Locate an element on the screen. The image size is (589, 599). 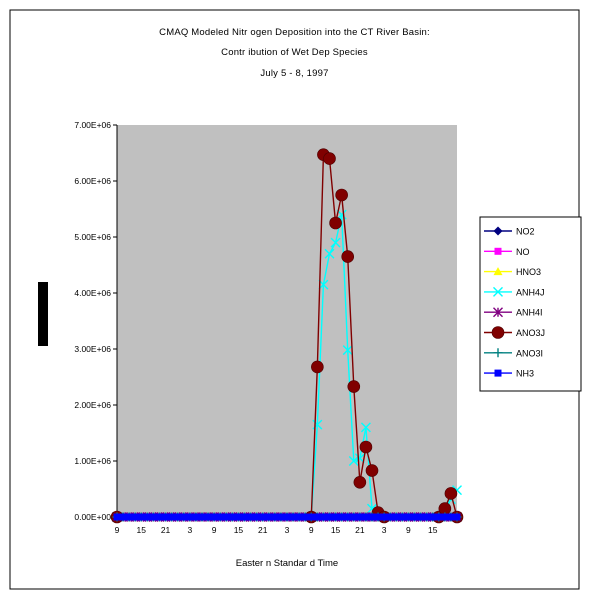
y-axis-label-block is located at coordinates (43, 314).